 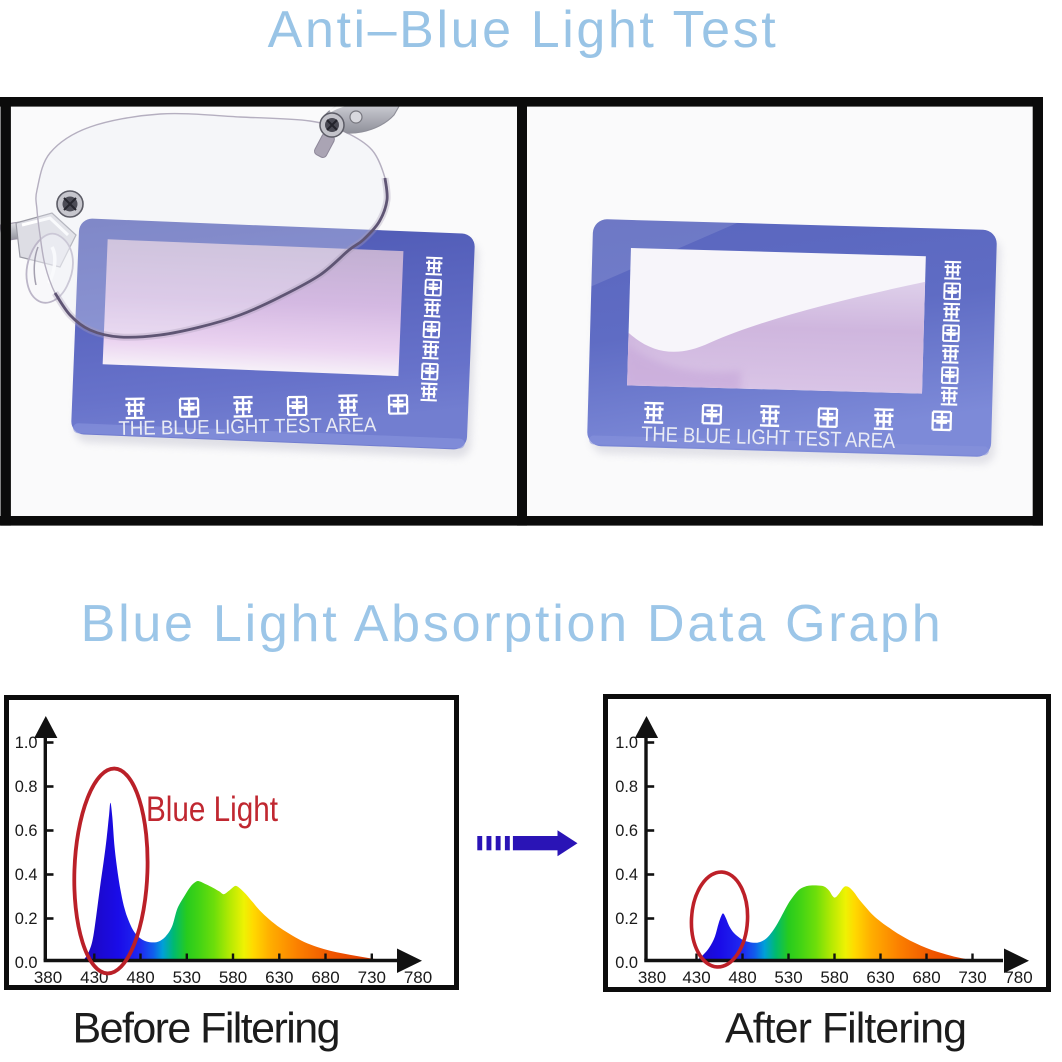 I want to click on svg-text: After Filtering, so click(x=846, y=1029).